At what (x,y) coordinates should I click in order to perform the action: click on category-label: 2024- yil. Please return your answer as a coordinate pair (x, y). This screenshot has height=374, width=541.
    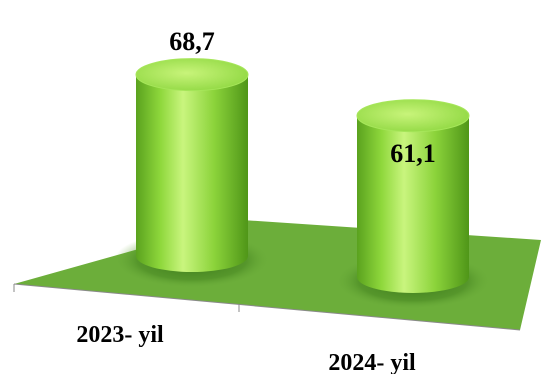
    Looking at the image, I should click on (372, 362).